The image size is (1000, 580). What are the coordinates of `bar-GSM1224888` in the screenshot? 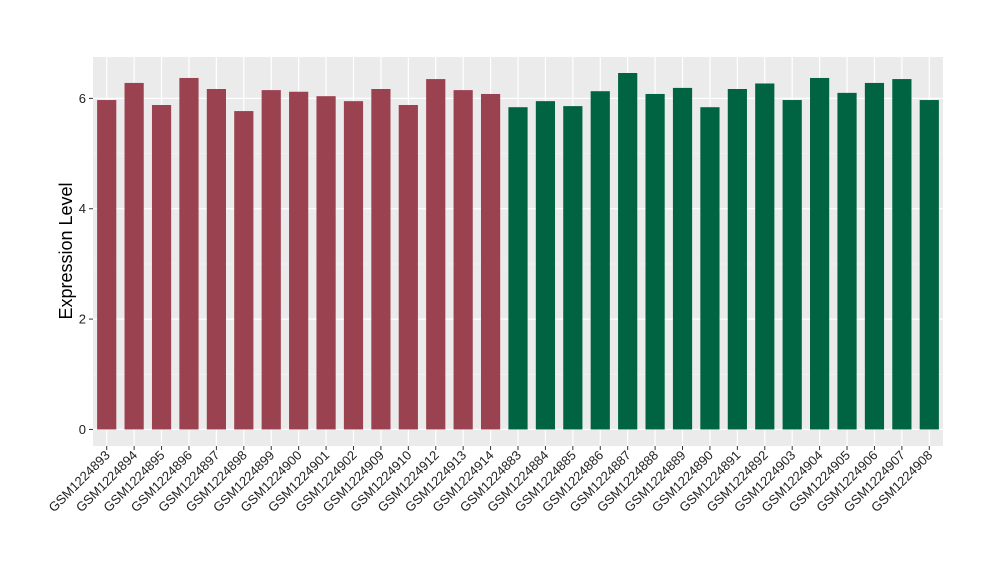 It's located at (655, 261).